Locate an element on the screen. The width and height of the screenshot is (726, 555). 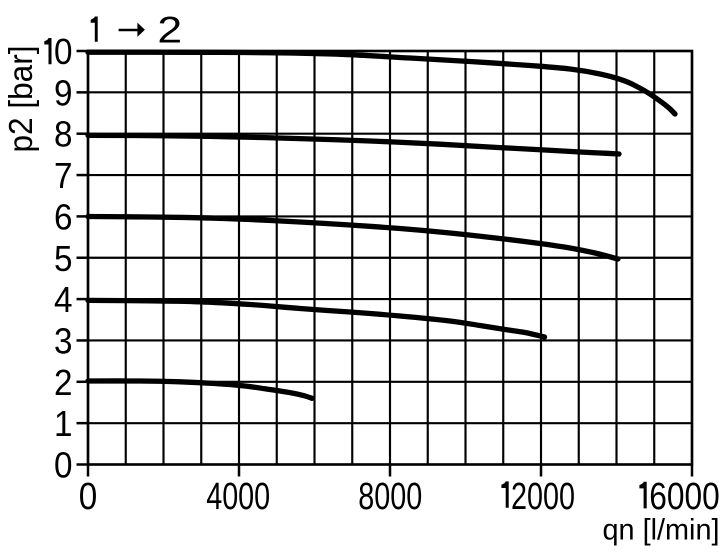
svg-text: 4 is located at coordinates (63, 299).